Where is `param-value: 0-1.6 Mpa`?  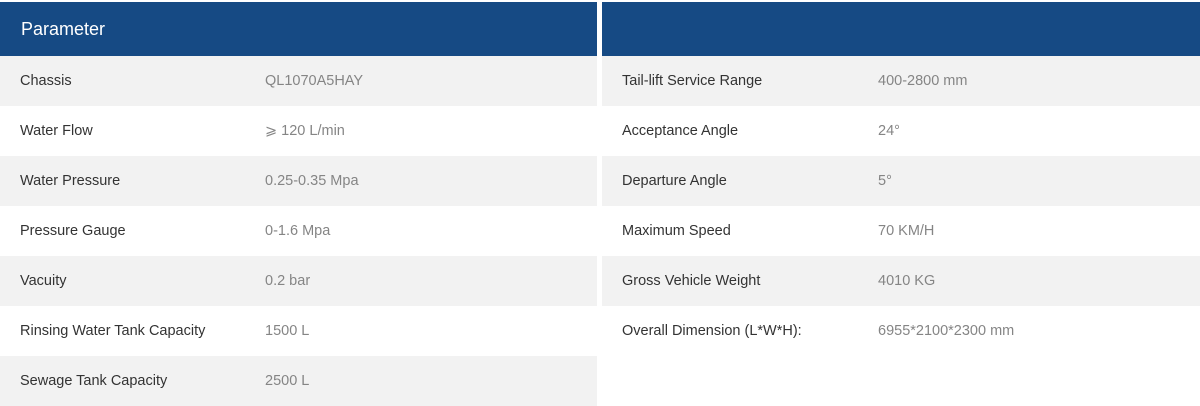
param-value: 0-1.6 Mpa is located at coordinates (298, 231).